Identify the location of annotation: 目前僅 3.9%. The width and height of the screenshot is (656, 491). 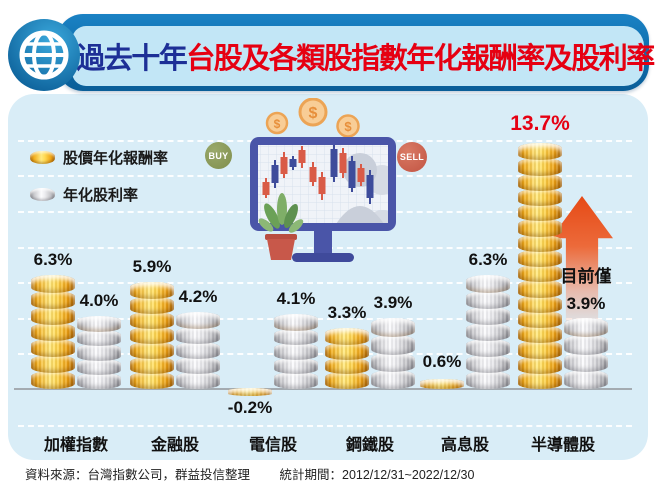
(586, 290).